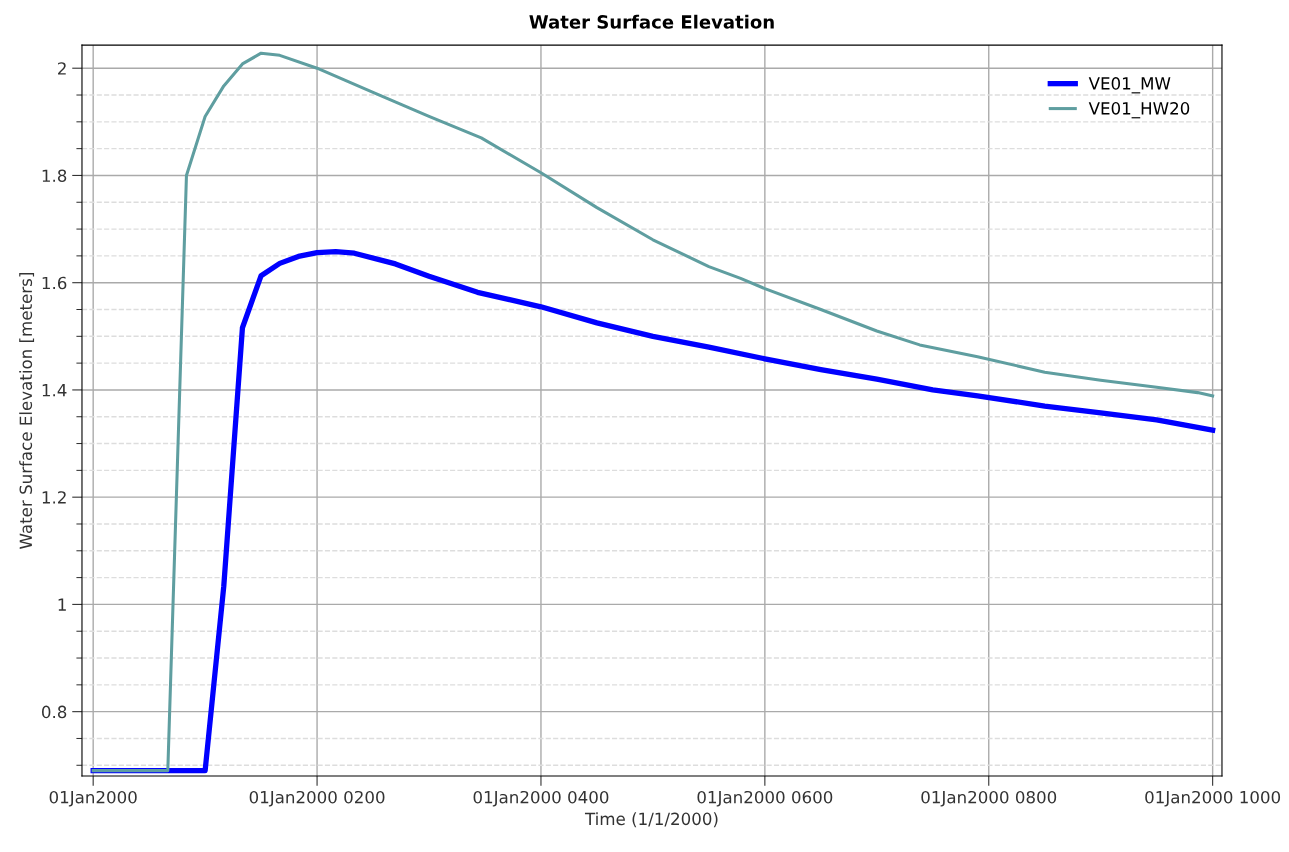 Image resolution: width=1289 pixels, height=852 pixels. What do you see at coordinates (62, 604) in the screenshot?
I see `y-tick-label: 1` at bounding box center [62, 604].